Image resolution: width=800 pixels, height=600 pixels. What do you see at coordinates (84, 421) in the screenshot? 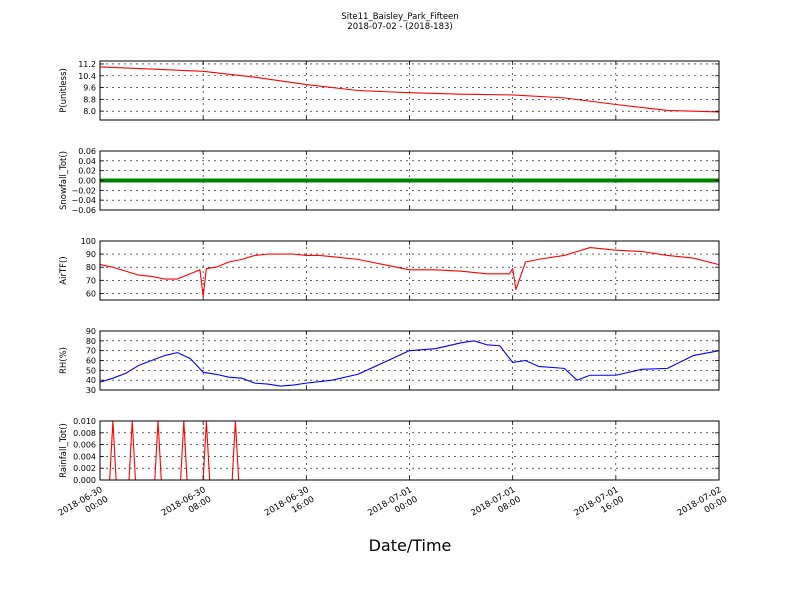
I see `y-tick-label: 0.010` at bounding box center [84, 421].